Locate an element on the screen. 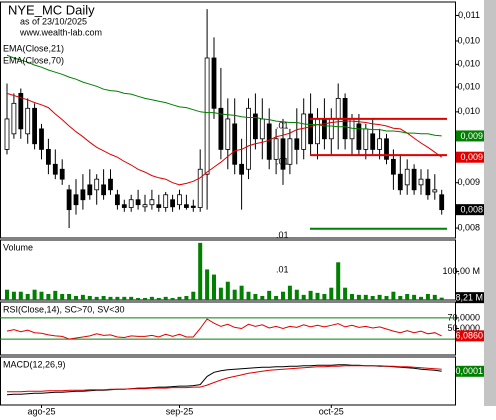 Image resolution: width=496 pixels, height=420 pixels. y-tick-label: 70,0000 is located at coordinates (463, 317).